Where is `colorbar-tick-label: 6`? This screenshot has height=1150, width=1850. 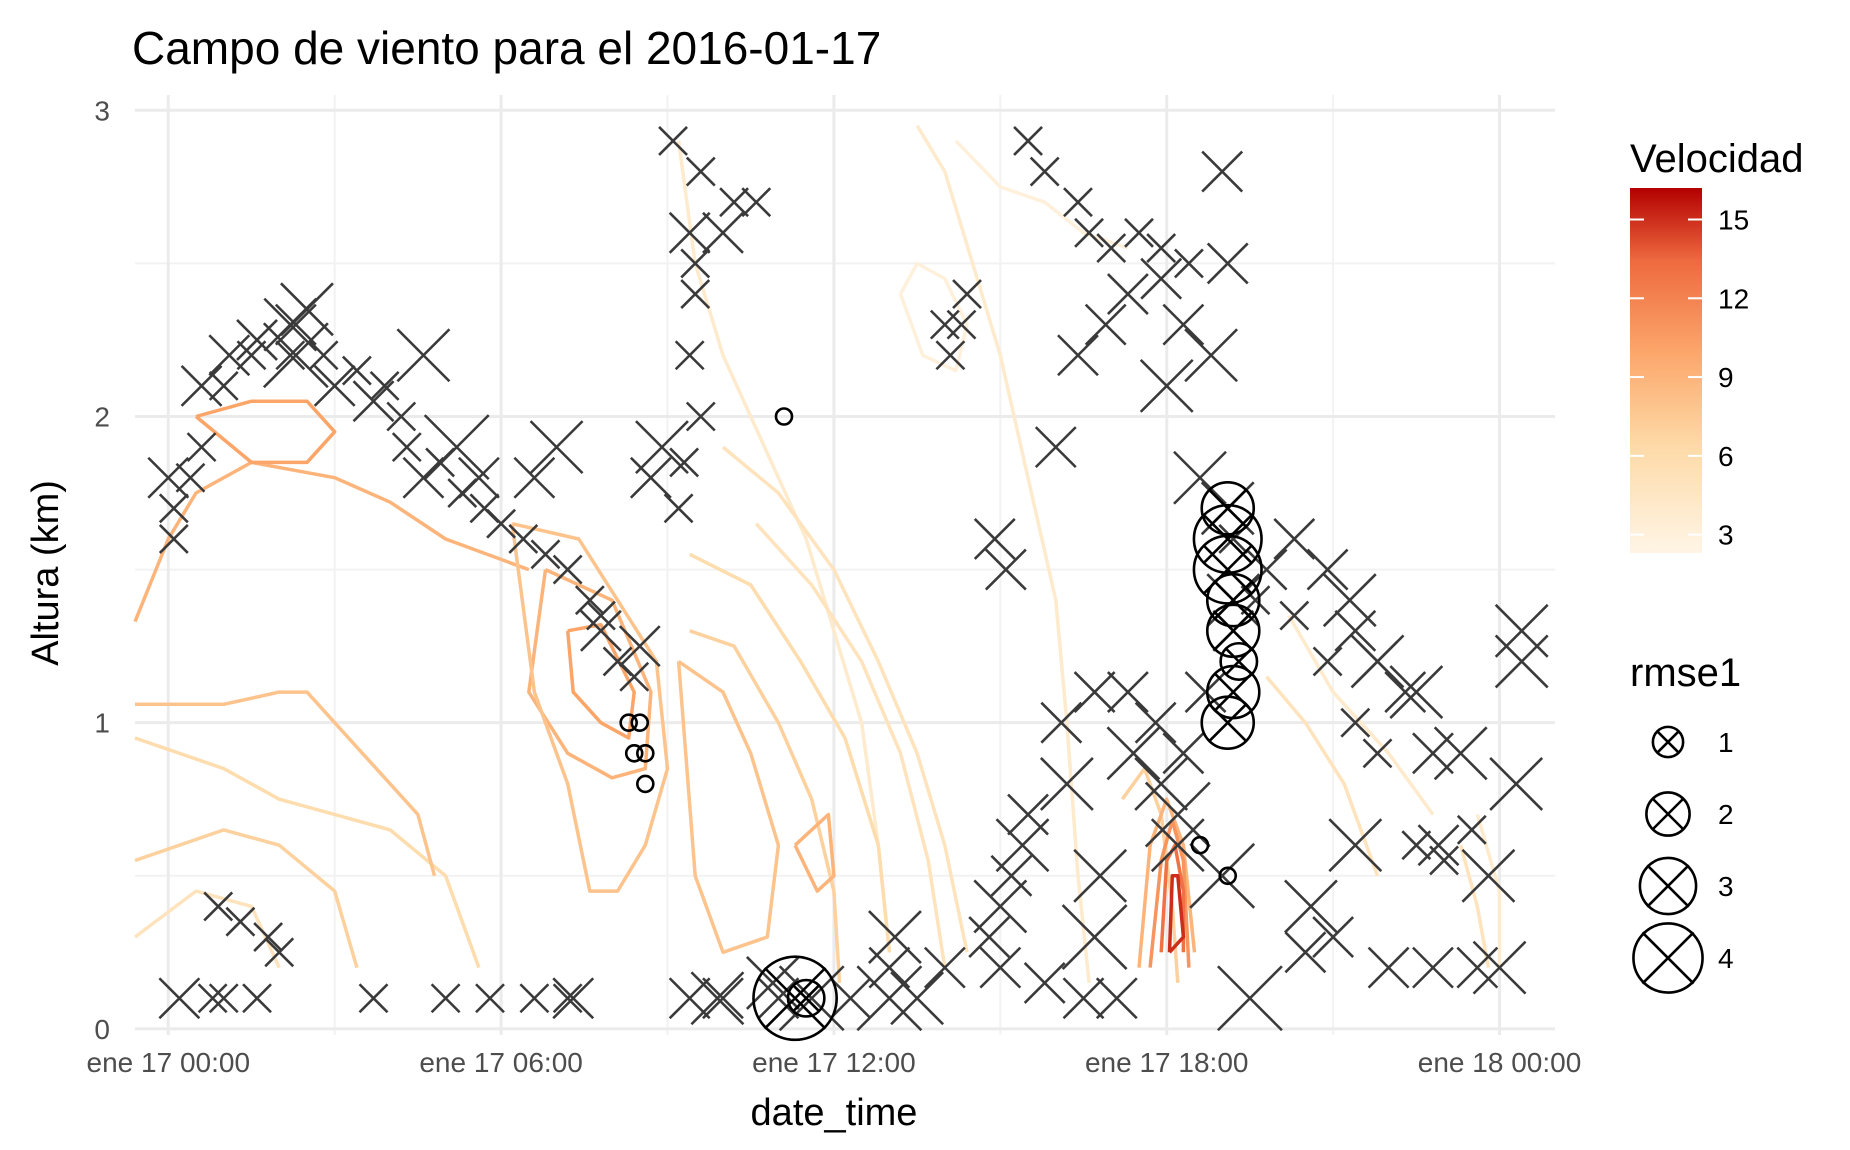
colorbar-tick-label: 6 is located at coordinates (1726, 456).